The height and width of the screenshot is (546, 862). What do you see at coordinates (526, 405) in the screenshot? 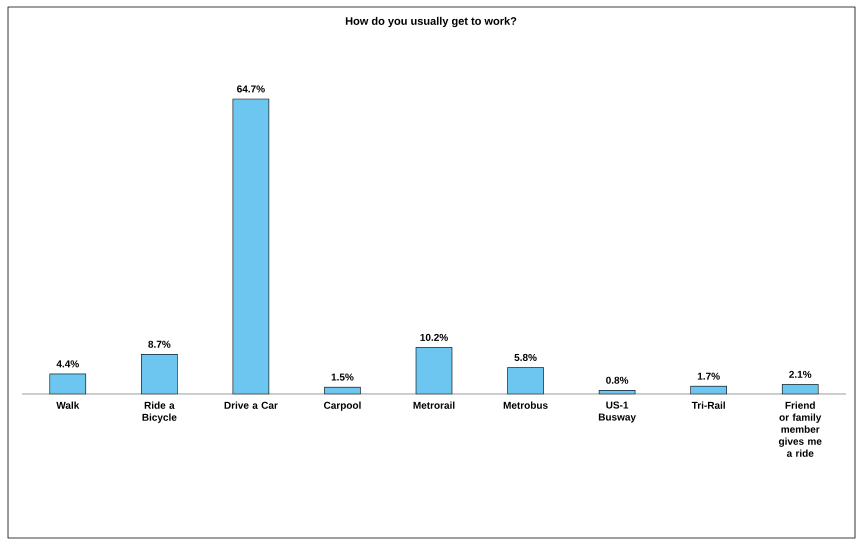
I see `x-tick-label: Metrobus` at bounding box center [526, 405].